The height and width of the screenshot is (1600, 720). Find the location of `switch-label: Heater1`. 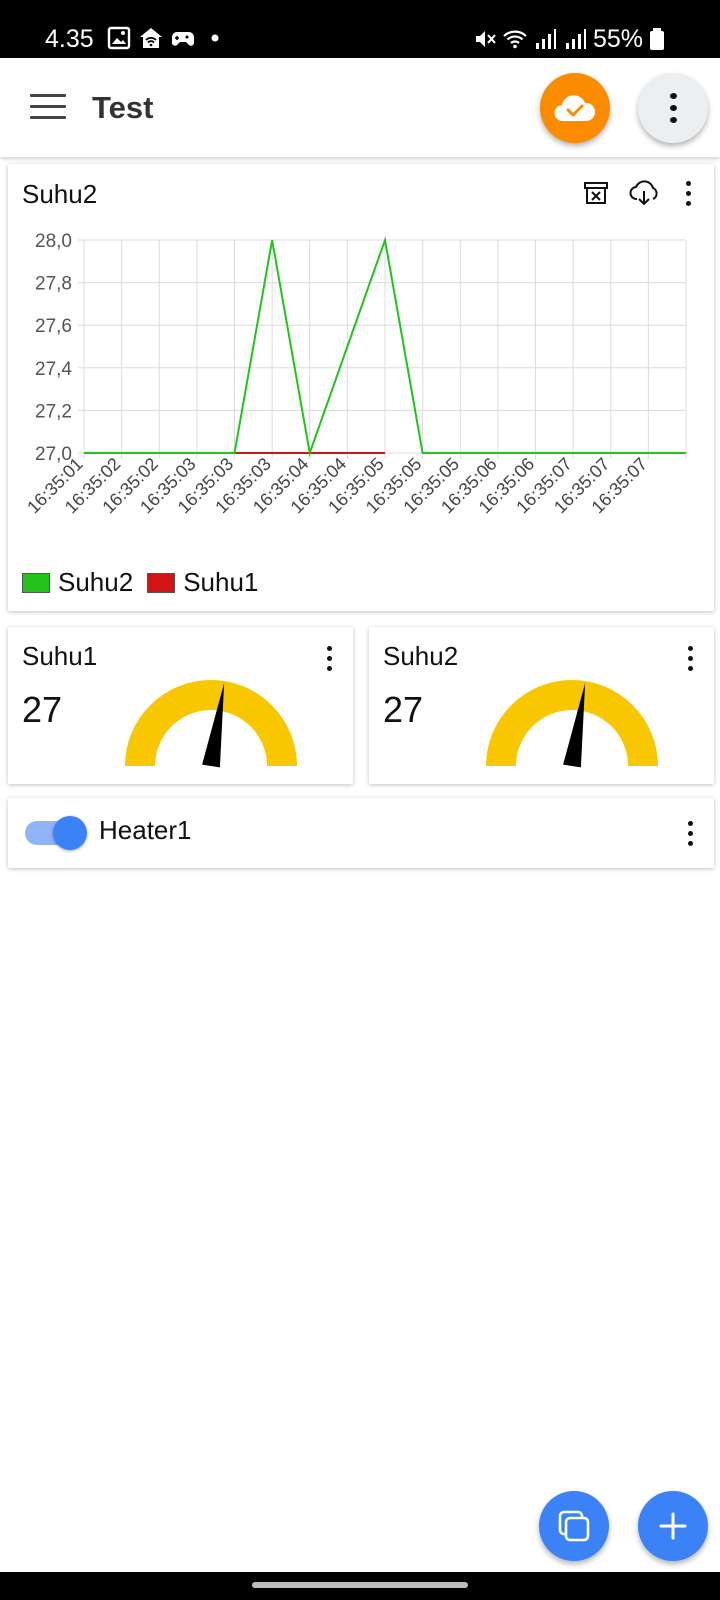

switch-label: Heater1 is located at coordinates (145, 830).